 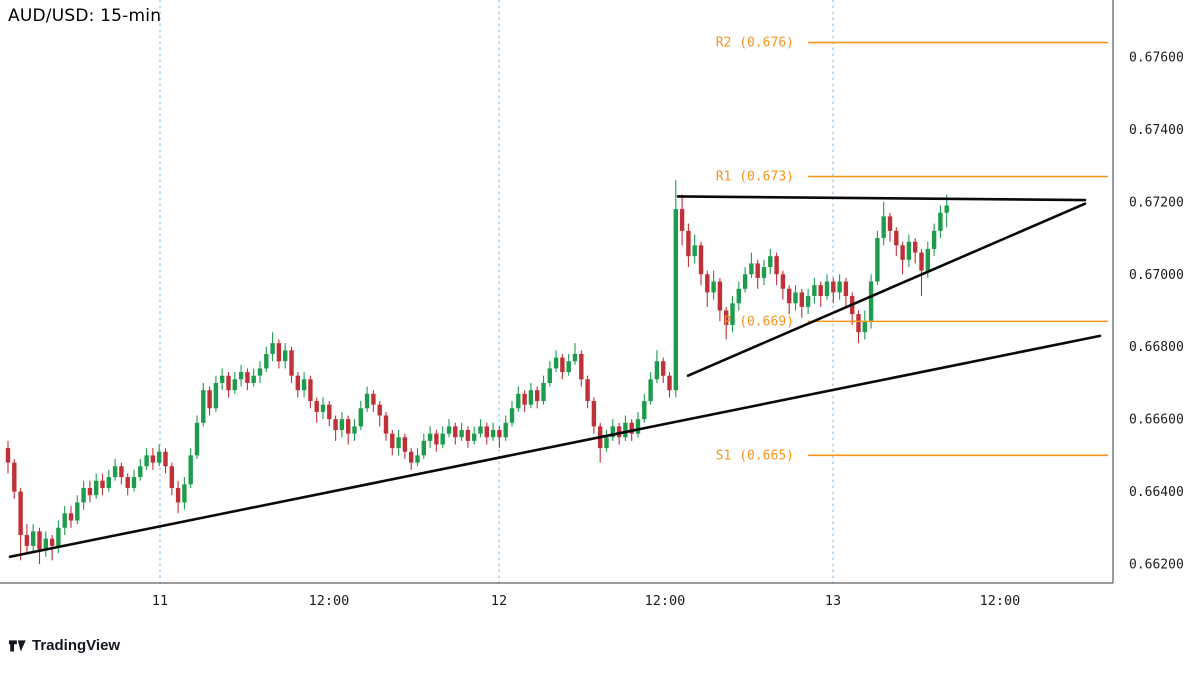 I want to click on price-axis-label: 0.66800, so click(x=1156, y=347).